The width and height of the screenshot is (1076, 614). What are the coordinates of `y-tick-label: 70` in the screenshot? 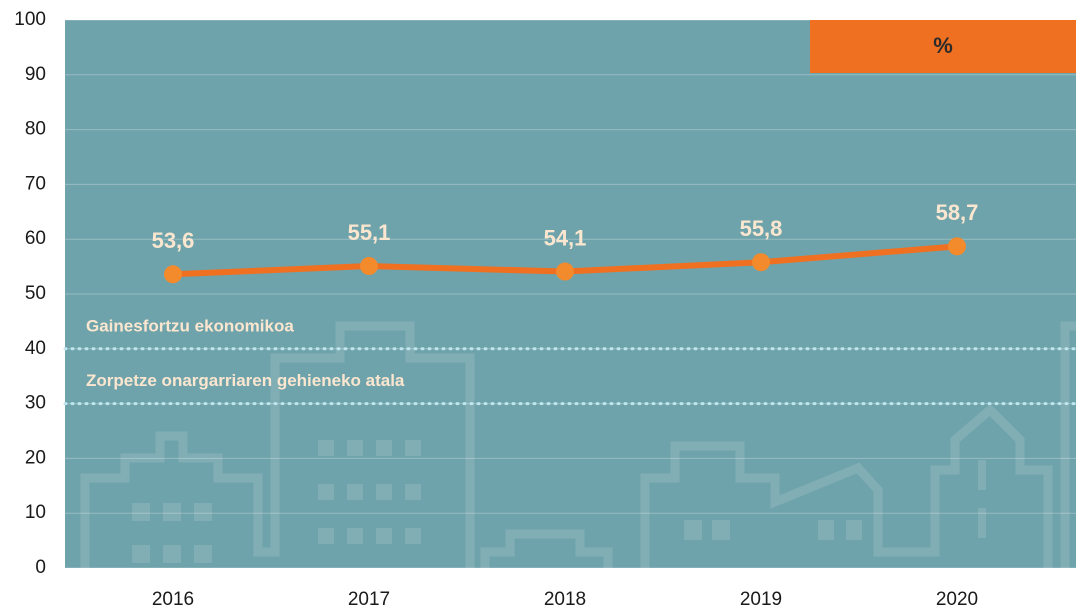 It's located at (35, 183).